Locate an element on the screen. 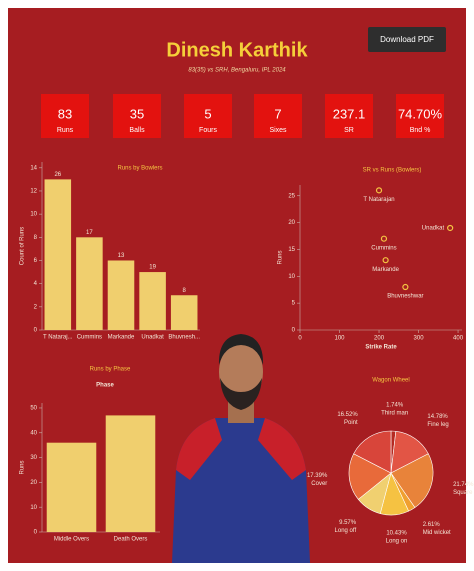 The image size is (474, 571). y-tick-label: 50 is located at coordinates (33, 409).